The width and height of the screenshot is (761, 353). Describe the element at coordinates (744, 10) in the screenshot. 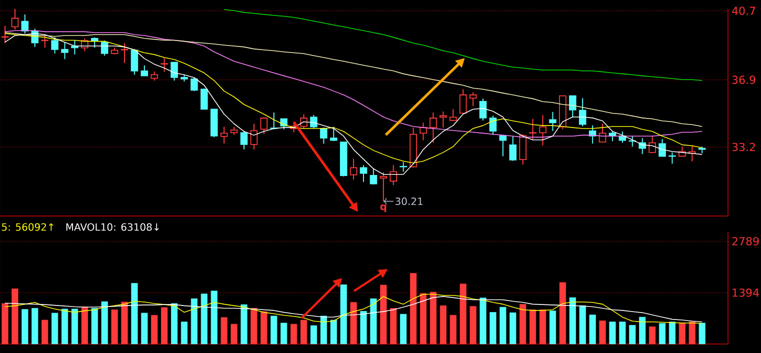

I see `y-tick-label: 40.7` at that location.